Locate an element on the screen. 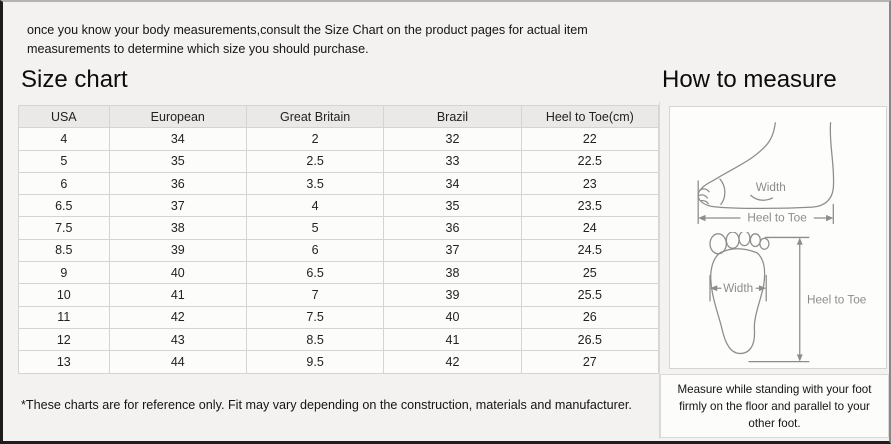  table-row: 6.5 37 4 35 23.5 is located at coordinates (339, 206).